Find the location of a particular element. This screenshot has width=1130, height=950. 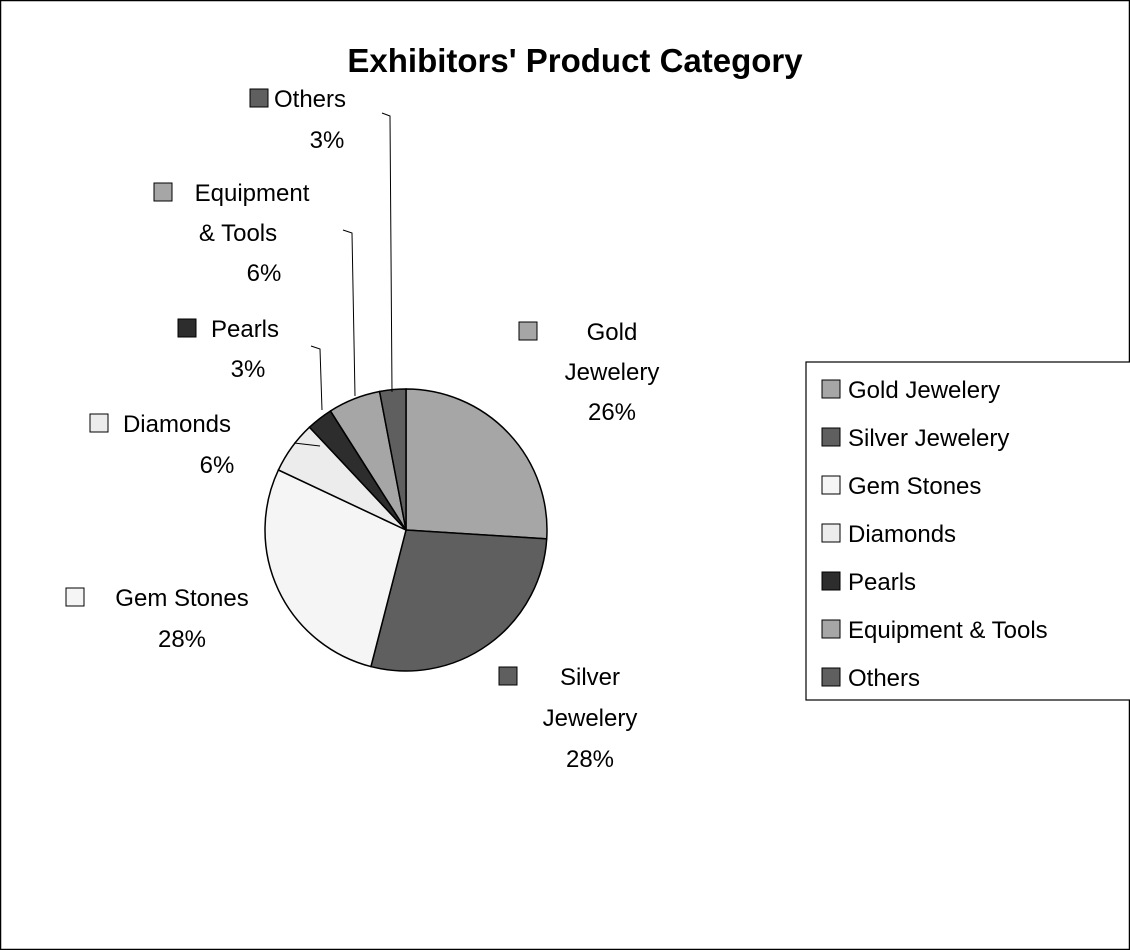

chart-title: Exhibitors' Product Category is located at coordinates (575, 60).